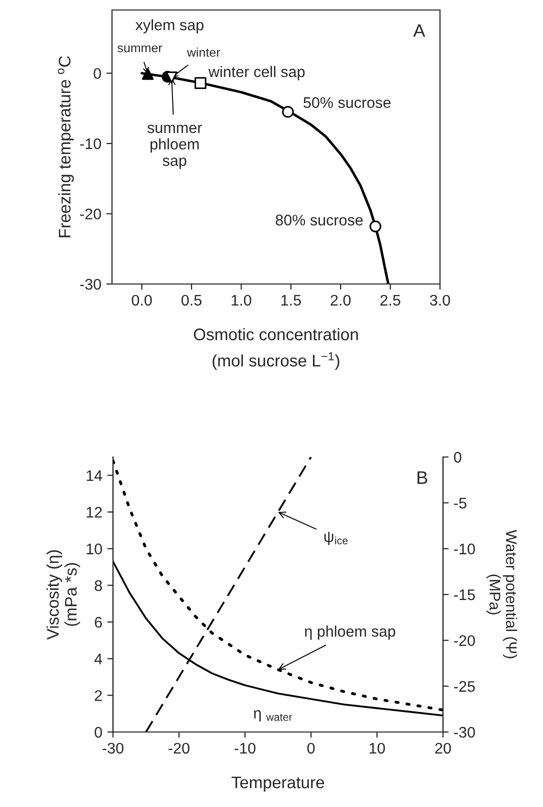 This screenshot has width=543, height=807. Describe the element at coordinates (179, 748) in the screenshot. I see `x-tick-label: -20` at that location.